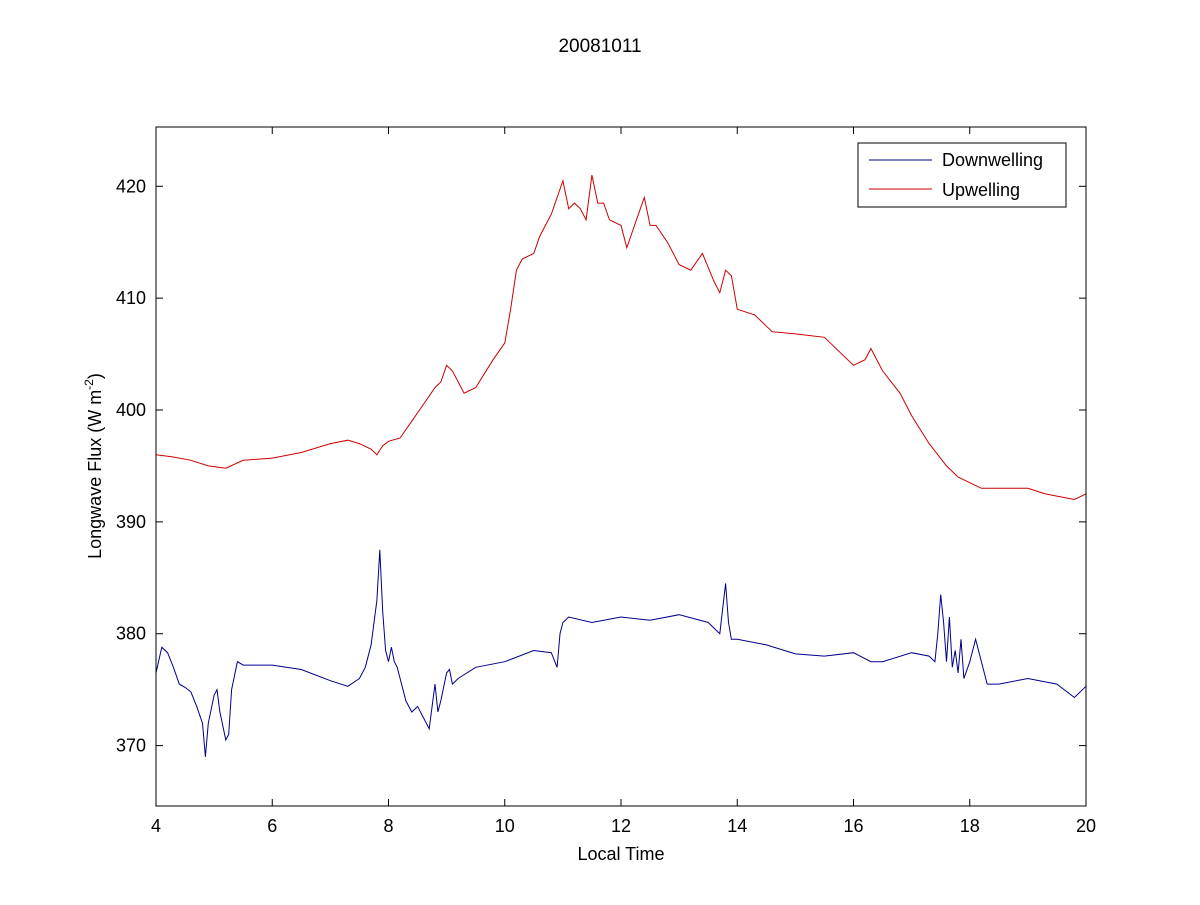 The height and width of the screenshot is (905, 1200). I want to click on x-tick-label: 14, so click(737, 826).